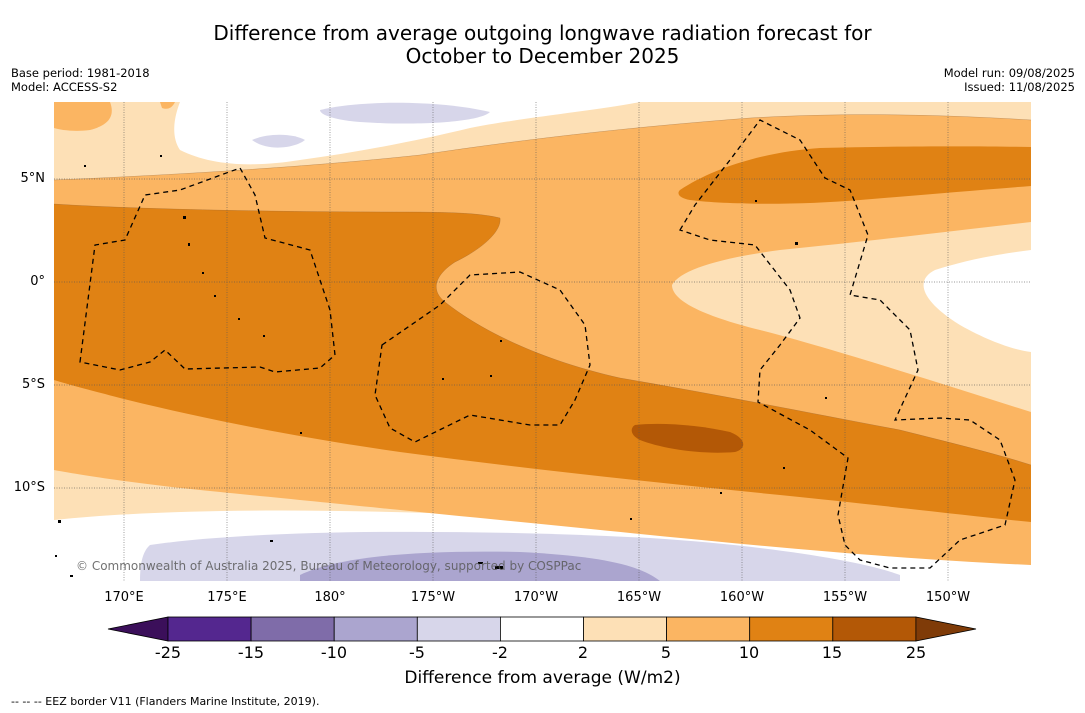 The image size is (1085, 713). I want to click on colorbar-tick: 2, so click(583, 652).